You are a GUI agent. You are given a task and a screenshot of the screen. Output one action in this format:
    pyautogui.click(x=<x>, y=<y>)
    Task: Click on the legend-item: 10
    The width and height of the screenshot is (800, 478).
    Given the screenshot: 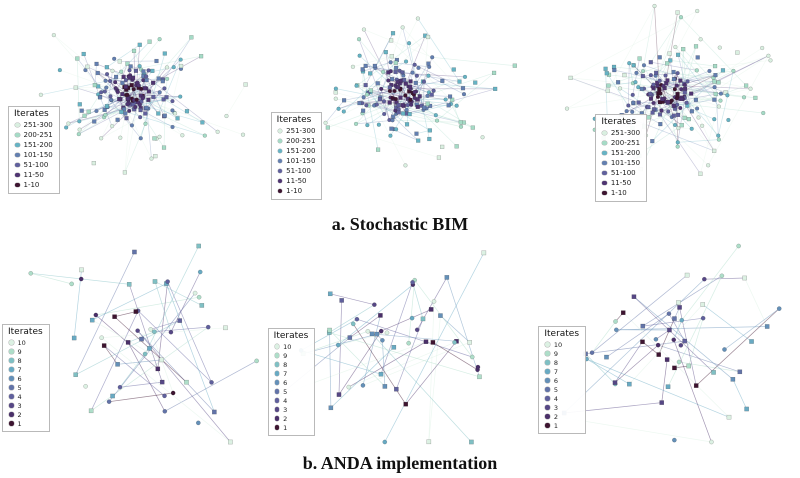 What is the action you would take?
    pyautogui.click(x=25, y=342)
    